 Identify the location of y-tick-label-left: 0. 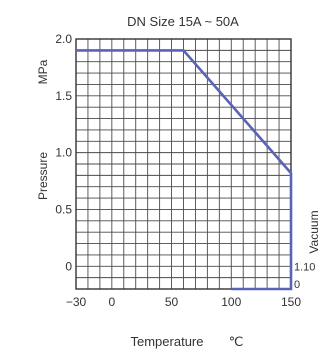
(68, 266).